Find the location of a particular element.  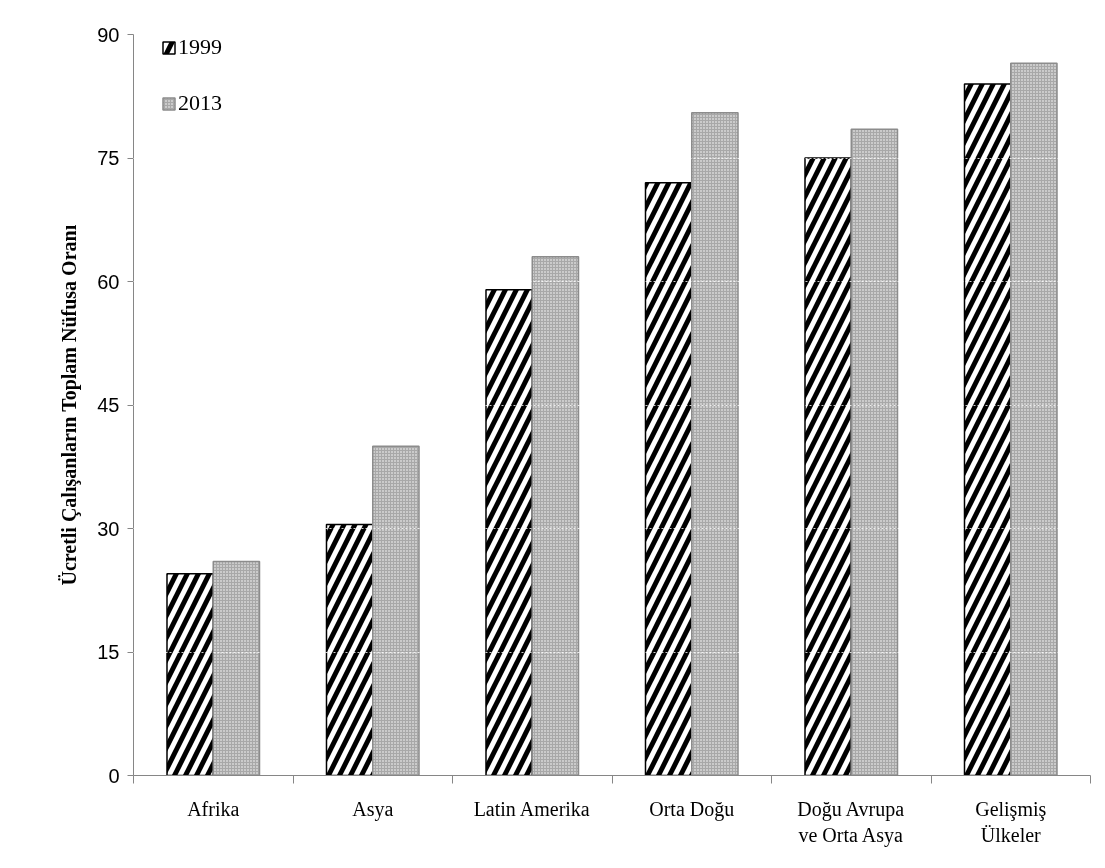

x-tick-label: Doğu Avrupa ve Orta Asya is located at coordinates (851, 822).